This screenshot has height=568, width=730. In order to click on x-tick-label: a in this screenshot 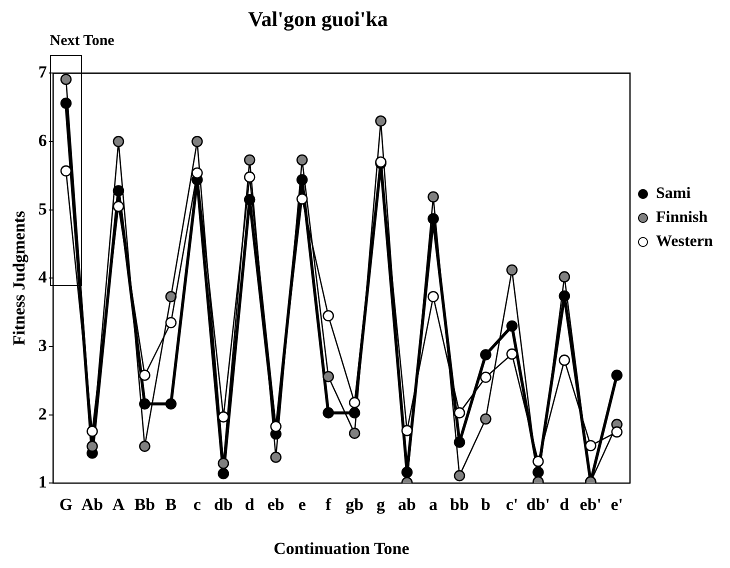, I will do `click(433, 504)`.